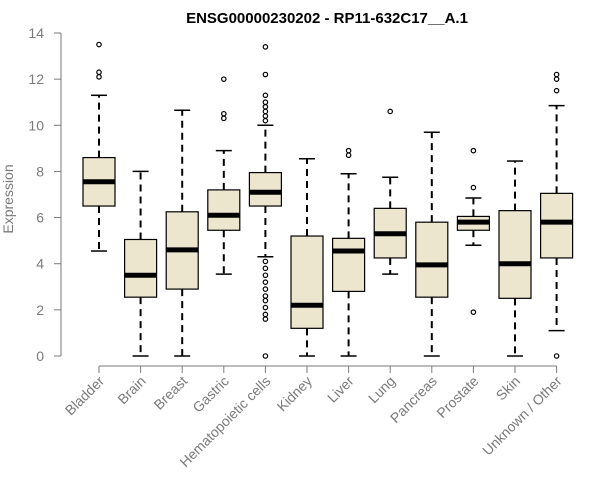 The width and height of the screenshot is (600, 500). I want to click on y-axis-label: Expression, so click(8, 198).